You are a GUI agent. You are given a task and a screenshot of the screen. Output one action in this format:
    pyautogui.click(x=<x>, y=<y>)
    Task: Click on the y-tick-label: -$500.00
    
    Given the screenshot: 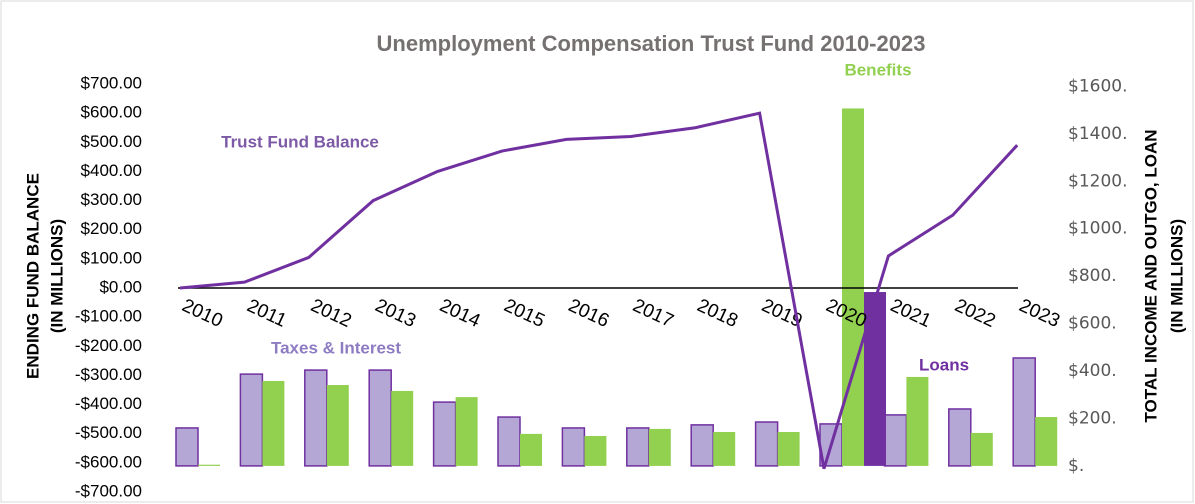 What is the action you would take?
    pyautogui.click(x=108, y=432)
    